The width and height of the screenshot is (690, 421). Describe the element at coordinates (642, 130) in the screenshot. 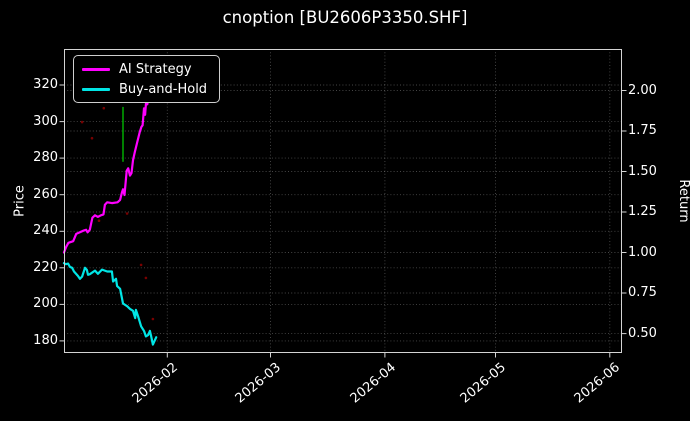

I see `right-tick-label: 1.75` at that location.